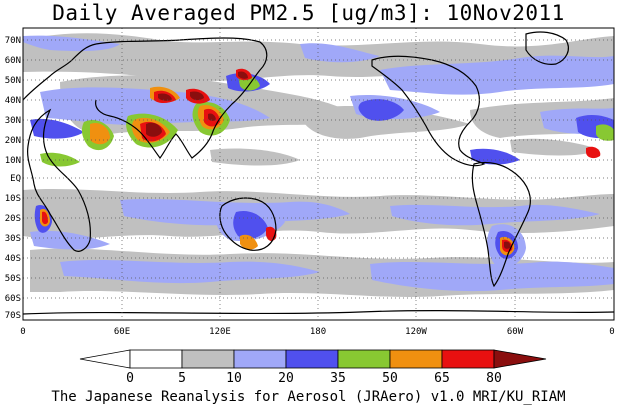 The image size is (617, 414). Describe the element at coordinates (13, 239) in the screenshot. I see `lat-label: 30S` at that location.